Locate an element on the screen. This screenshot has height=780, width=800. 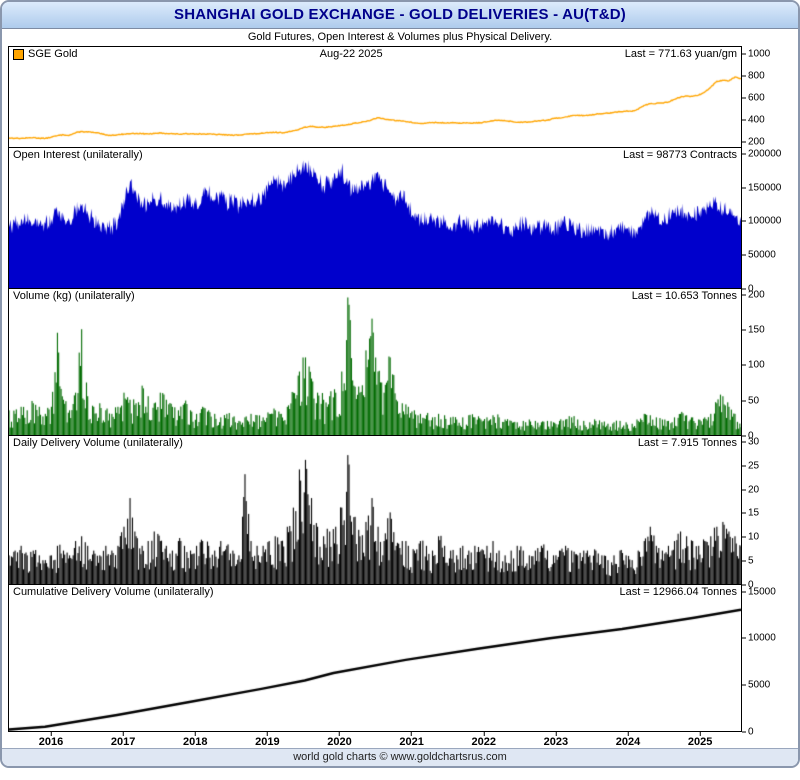
x-tick: 2022 is located at coordinates (484, 740).